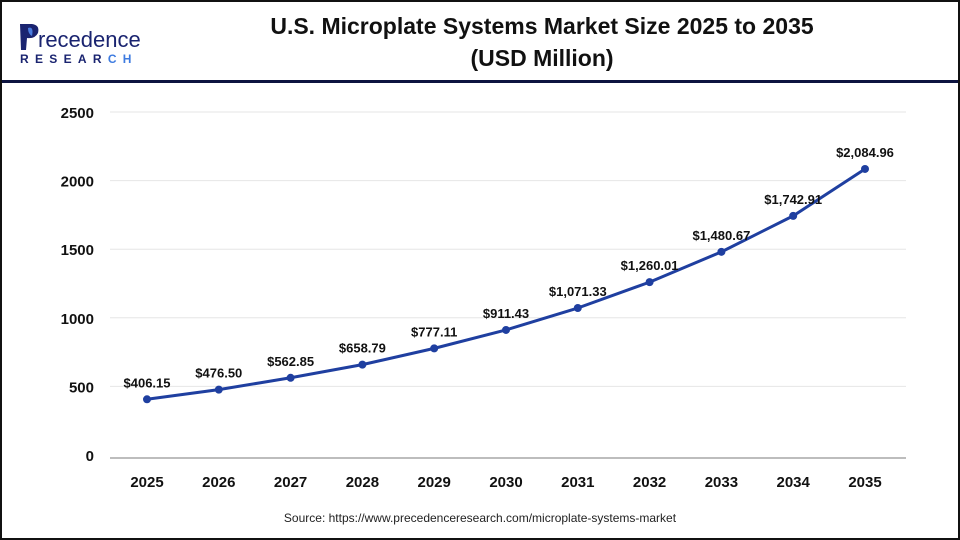 The height and width of the screenshot is (540, 960). I want to click on data-label: $777.11, so click(434, 331).